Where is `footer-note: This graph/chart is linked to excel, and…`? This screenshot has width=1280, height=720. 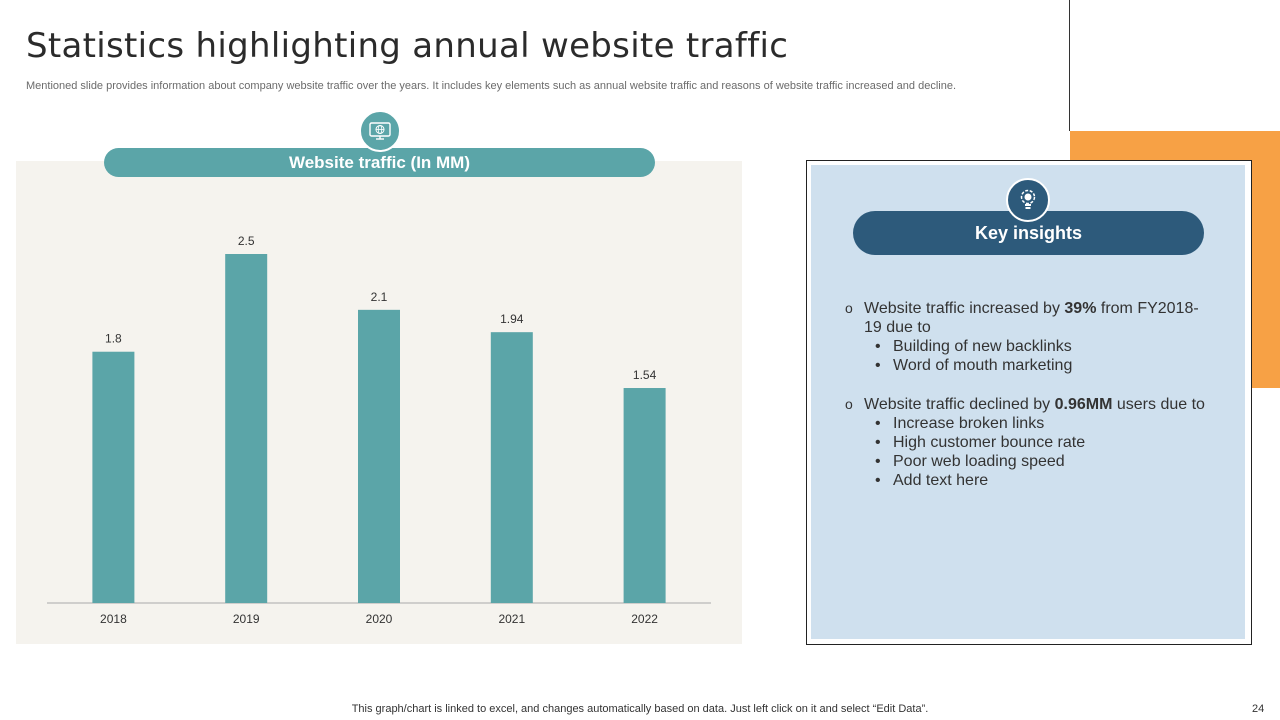
footer-note: This graph/chart is linked to excel, and… is located at coordinates (640, 709).